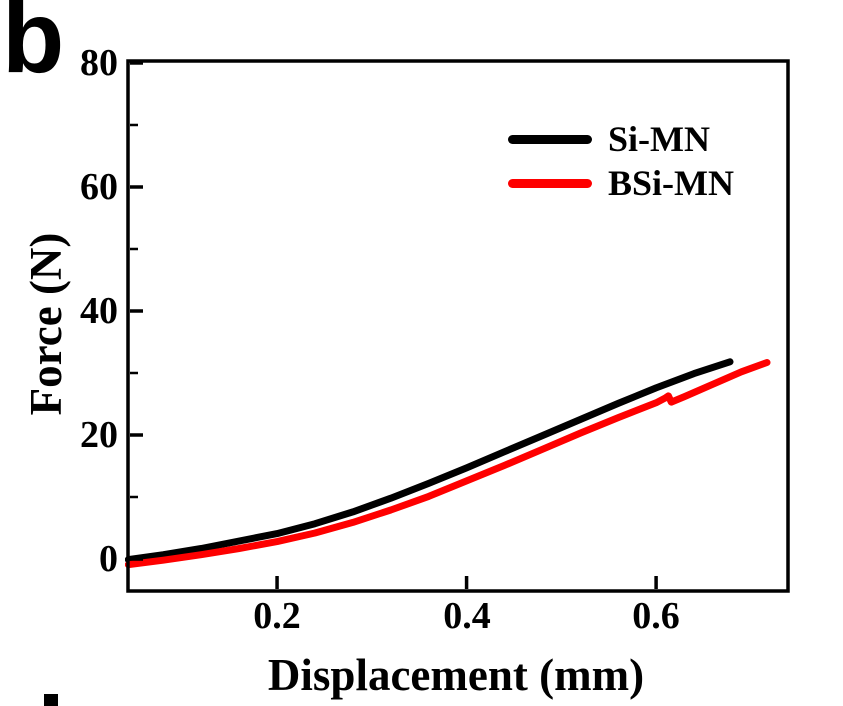  What do you see at coordinates (108, 559) in the screenshot?
I see `y-tick-label-0: 0` at bounding box center [108, 559].